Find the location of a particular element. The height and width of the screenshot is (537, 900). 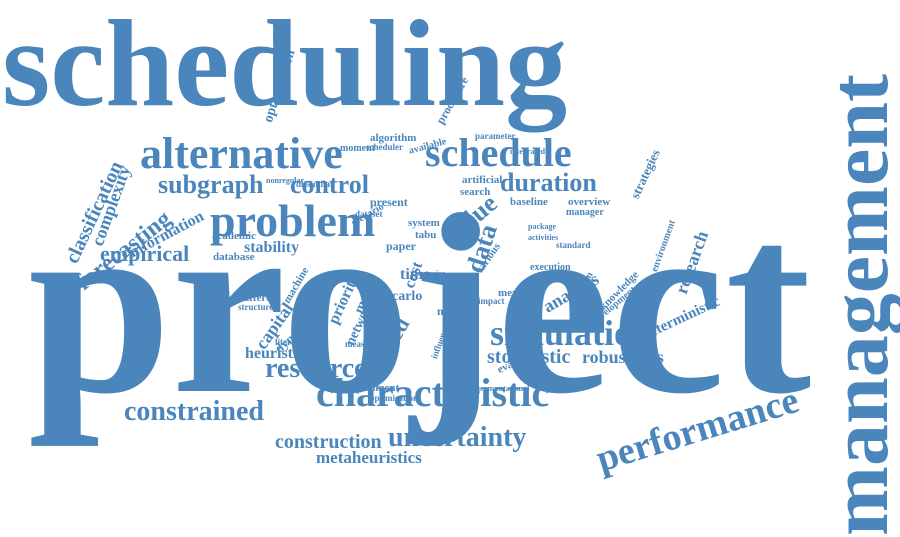

word: time is located at coordinates (415, 274).